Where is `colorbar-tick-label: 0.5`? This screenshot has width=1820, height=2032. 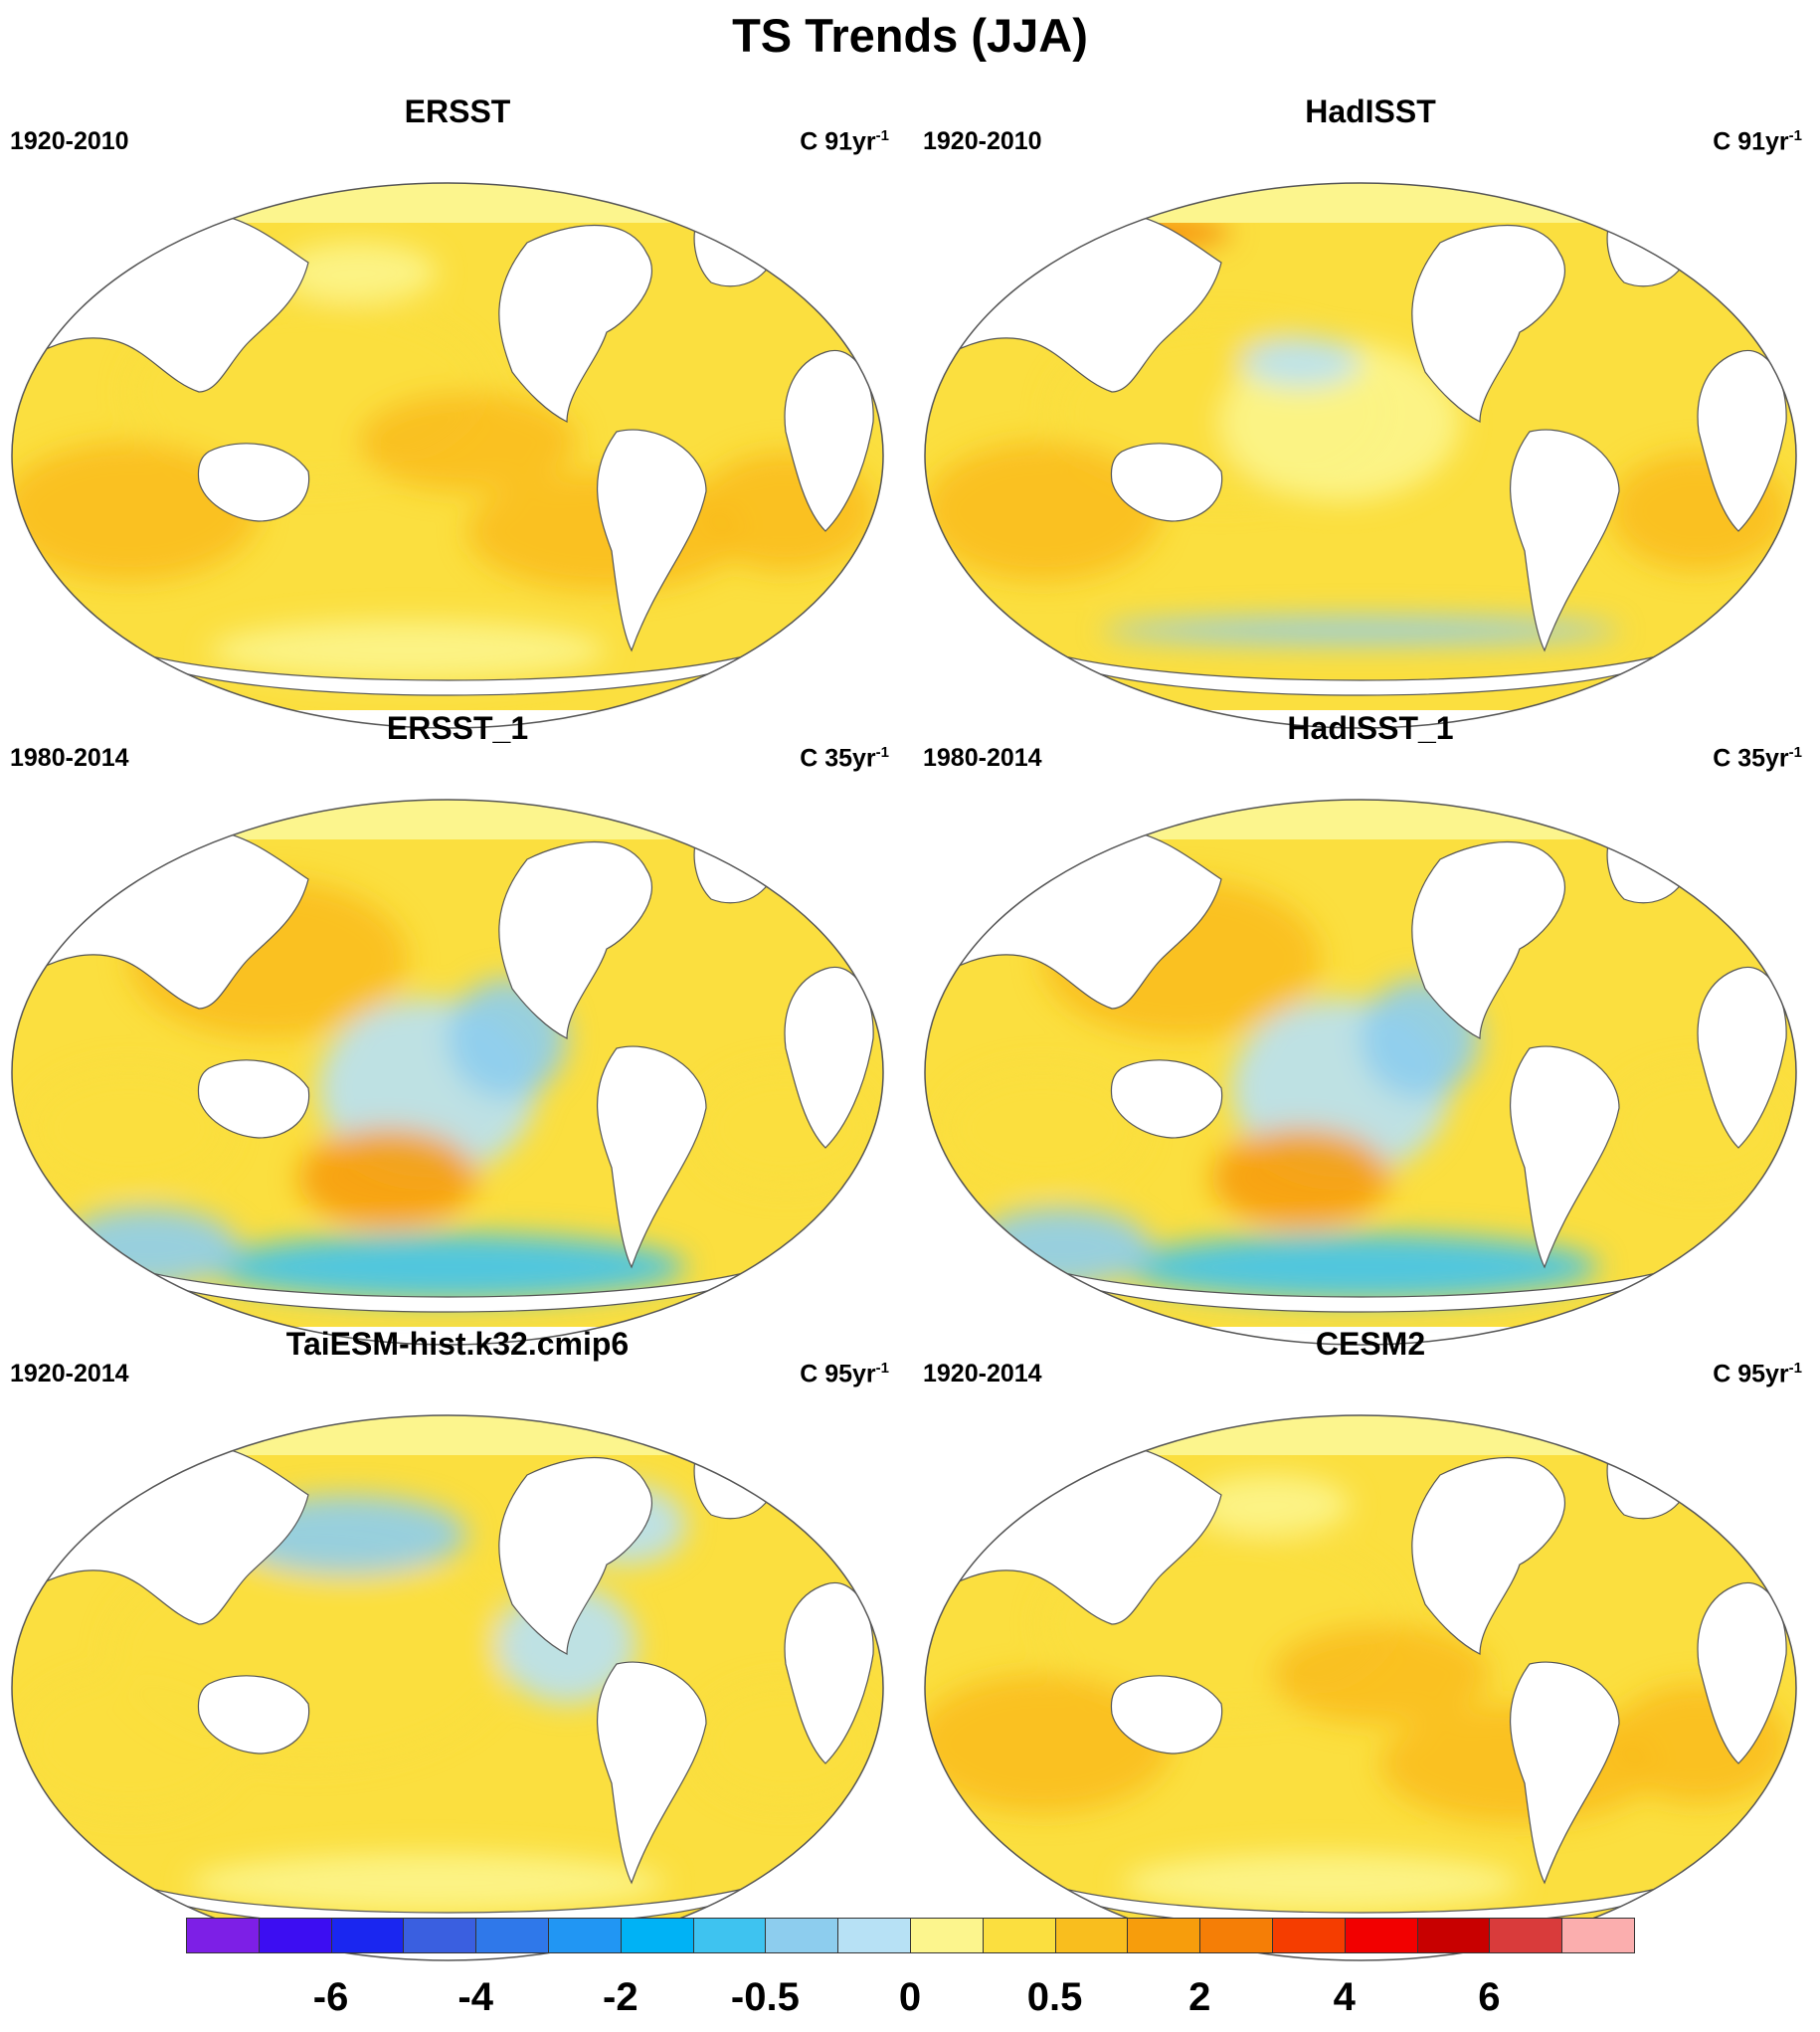 colorbar-tick-label: 0.5 is located at coordinates (1054, 1997).